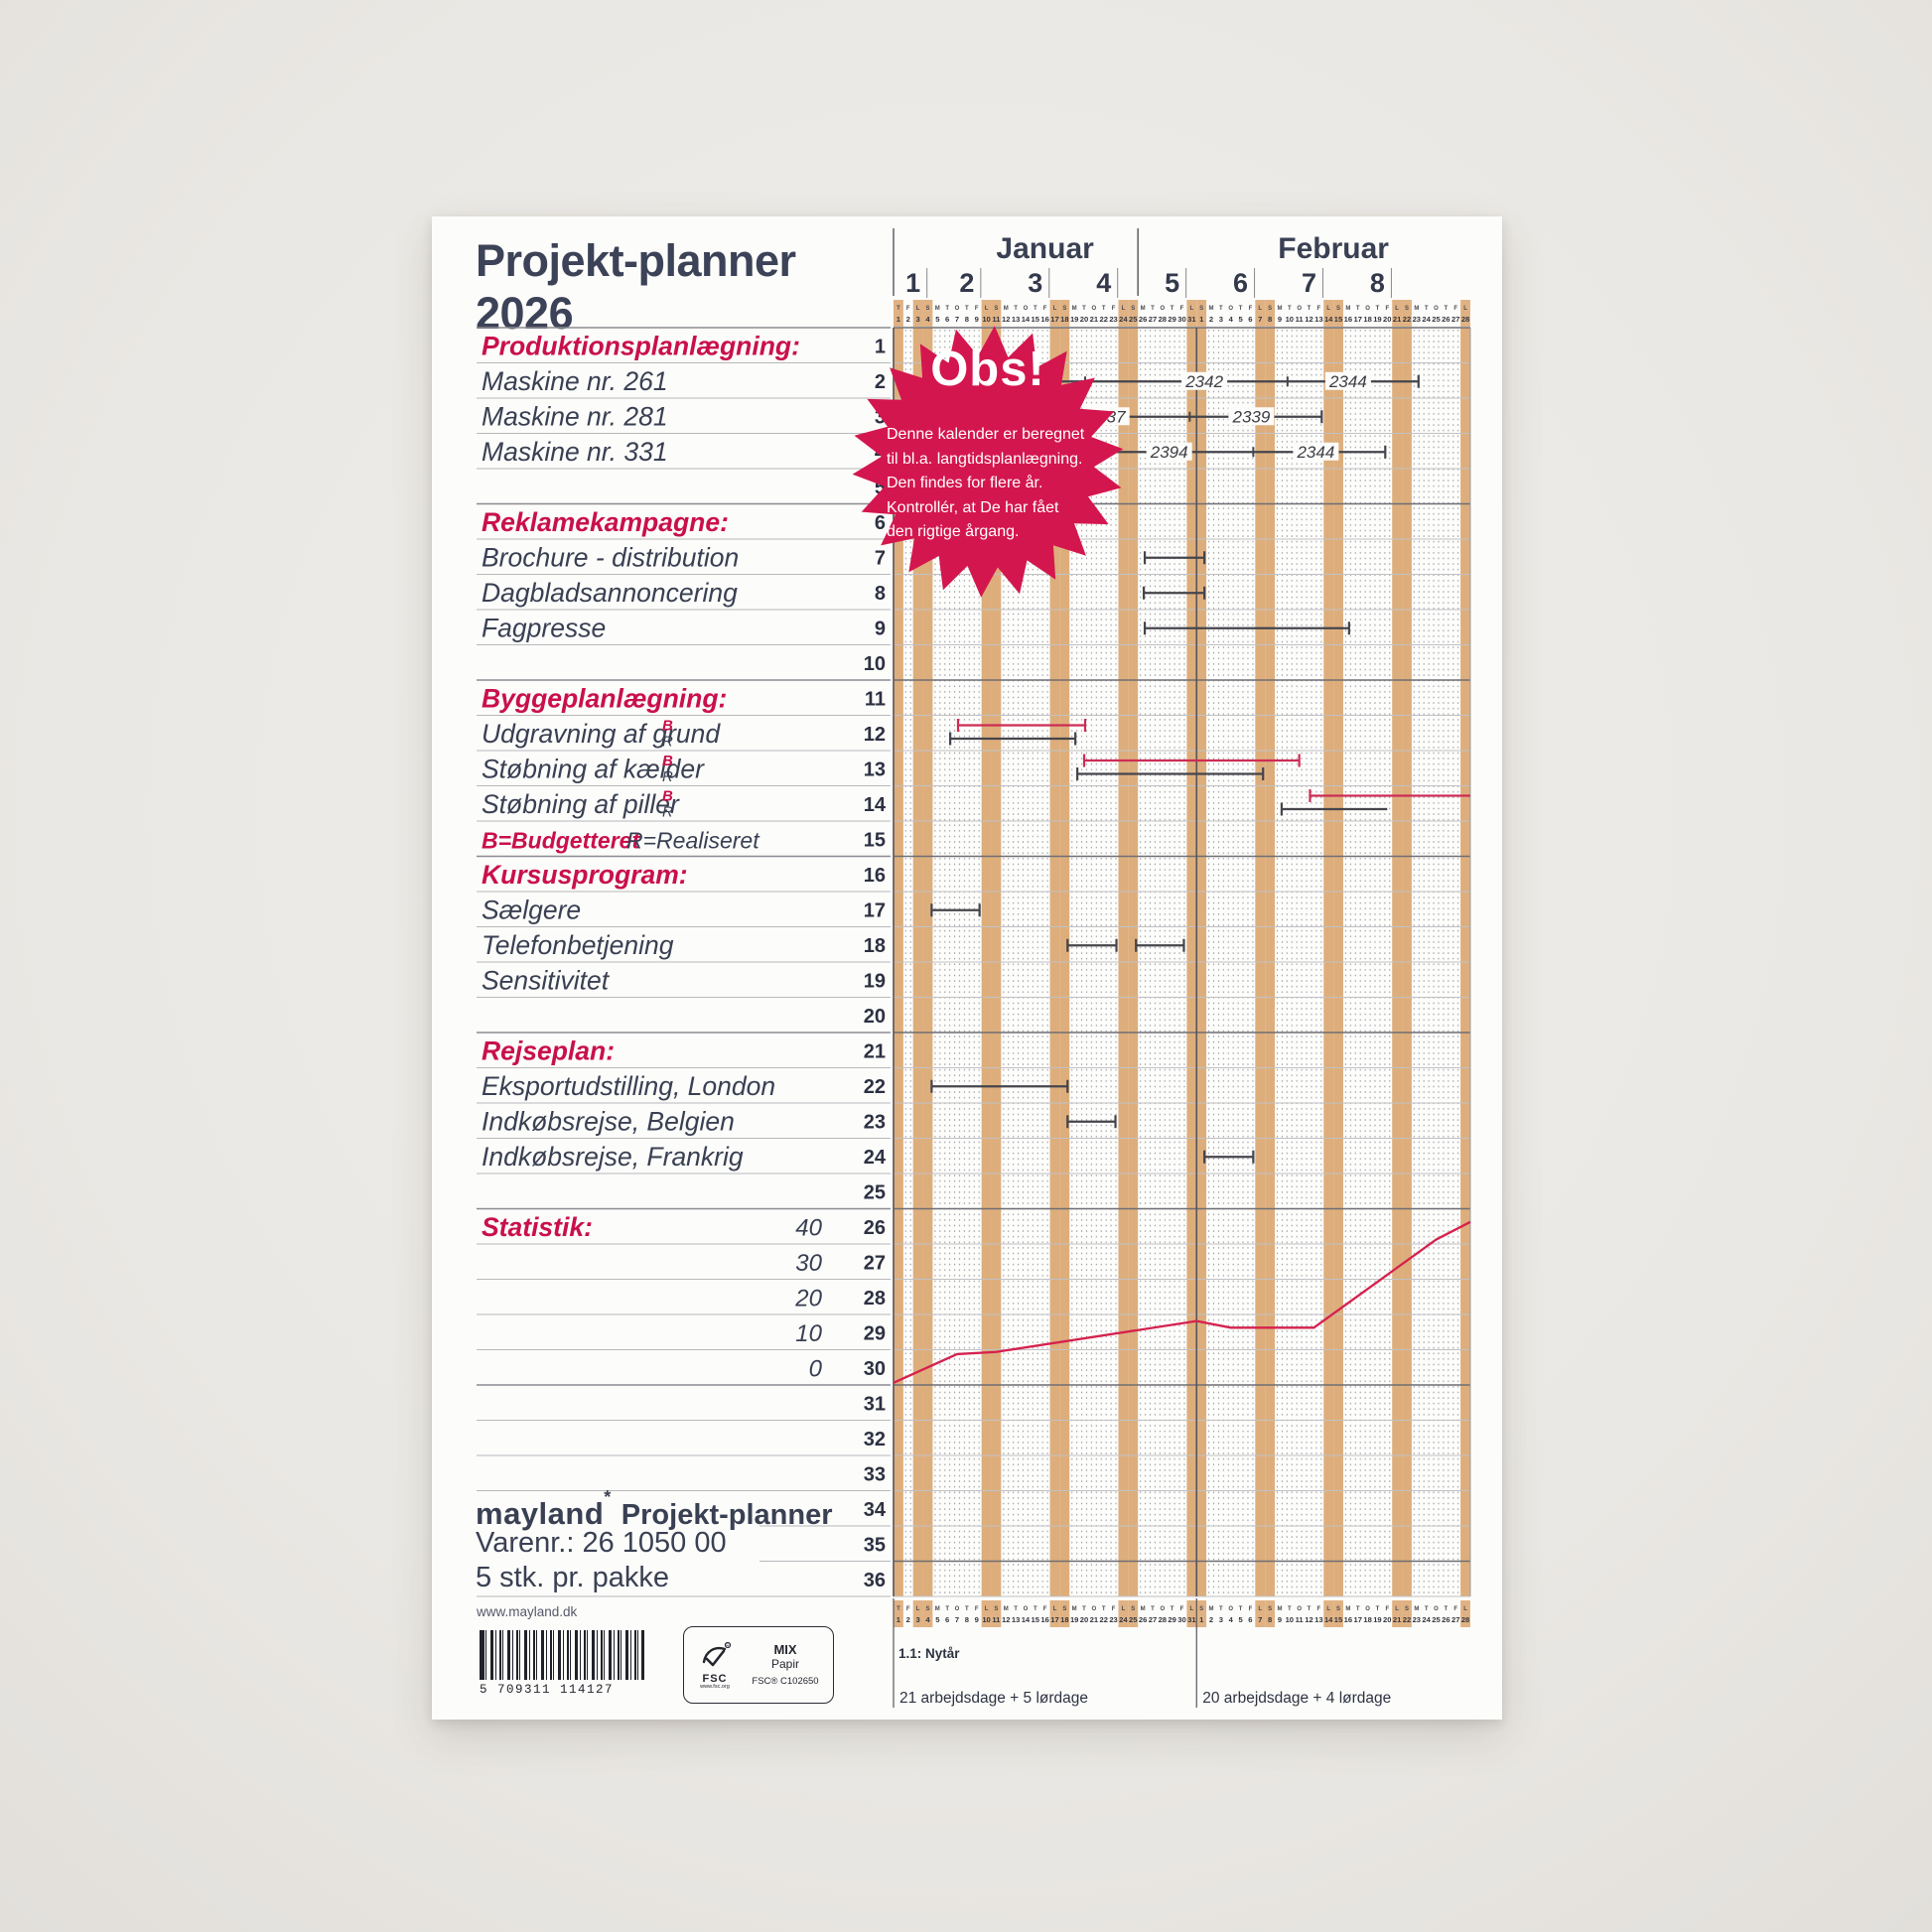 The height and width of the screenshot is (1932, 1932). I want to click on barcode-bars, so click(562, 1655).